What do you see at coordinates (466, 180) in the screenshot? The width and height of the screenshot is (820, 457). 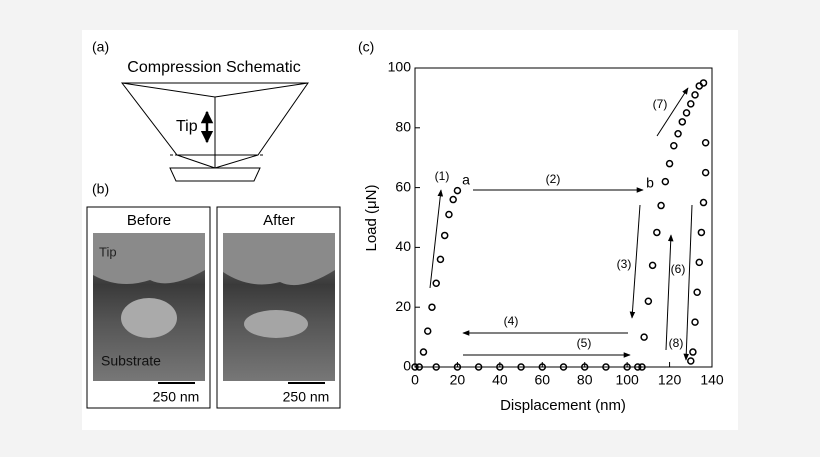 I see `annotation: a` at bounding box center [466, 180].